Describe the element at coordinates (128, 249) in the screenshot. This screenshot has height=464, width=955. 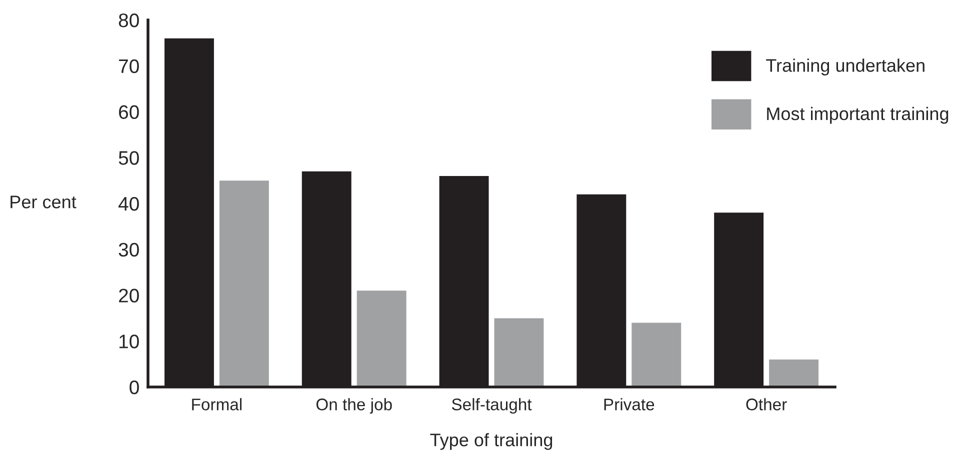
I see `y-tick-label: 30` at that location.